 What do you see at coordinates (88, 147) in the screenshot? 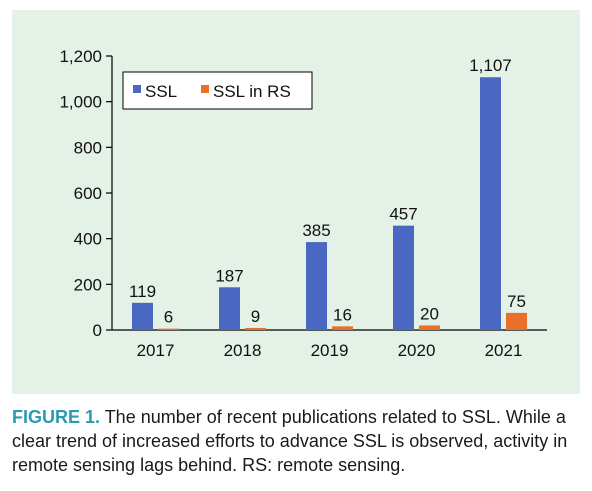
I see `y-tick-label: 800` at bounding box center [88, 147].